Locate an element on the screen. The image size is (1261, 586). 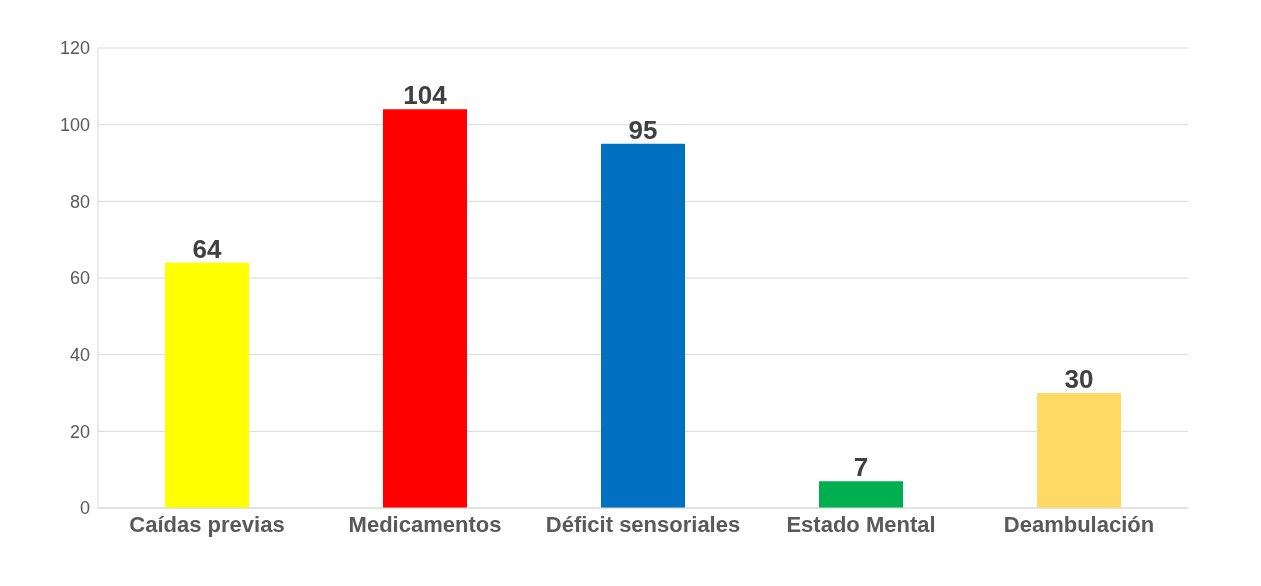
data-label: 7 is located at coordinates (861, 467).